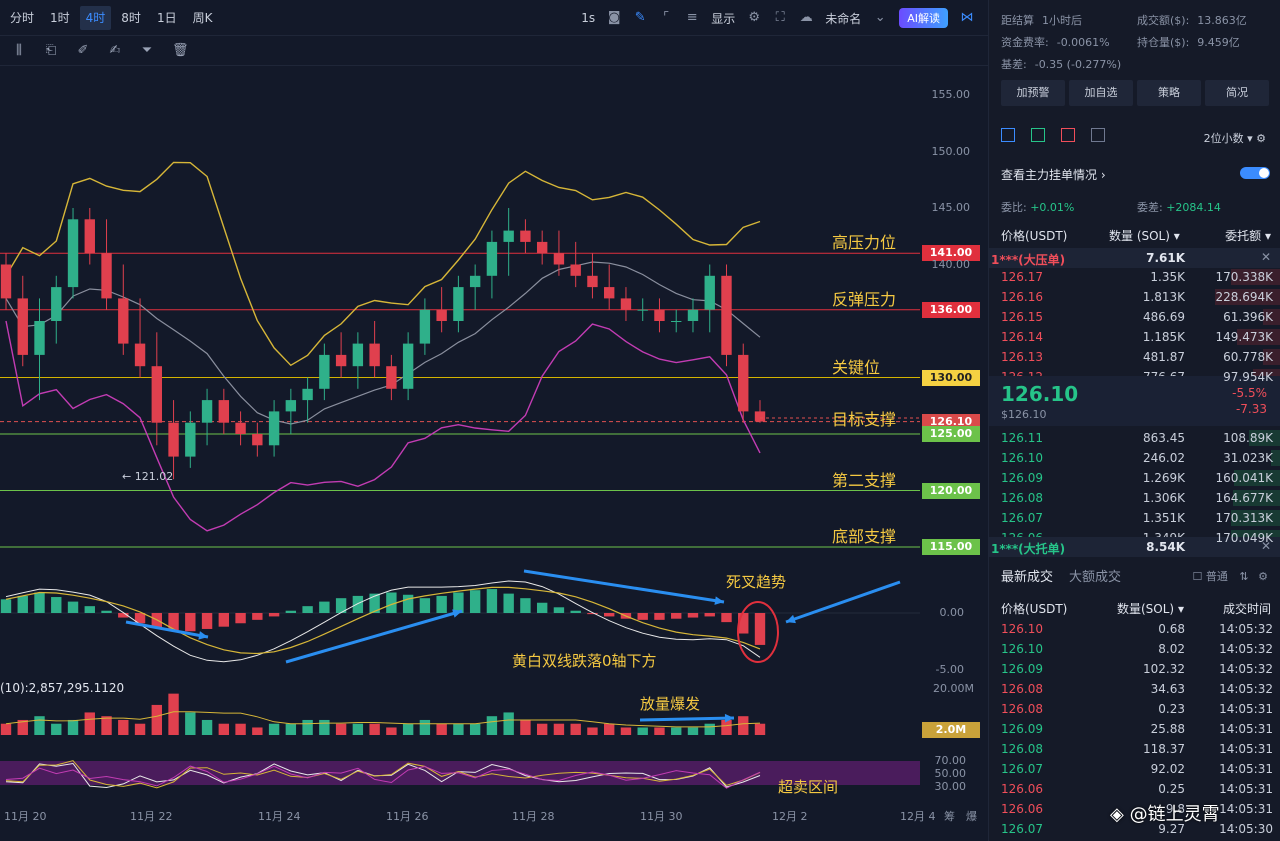 Image resolution: width=1280 pixels, height=841 pixels. Describe the element at coordinates (1078, 64) in the screenshot. I see `stat-value: -0.35 (-0.277%)` at that location.